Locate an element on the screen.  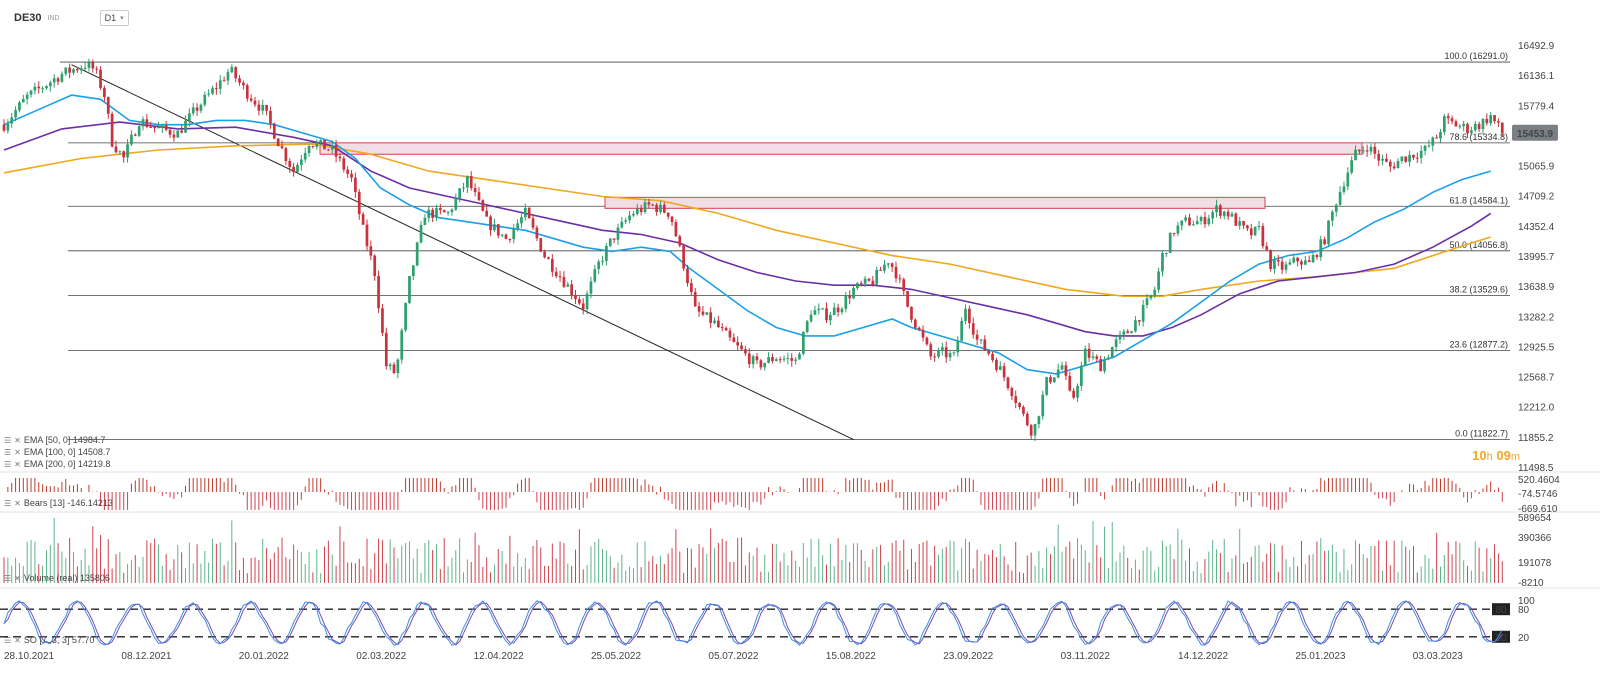
stochastic-level-value: 80 is located at coordinates (1501, 610).